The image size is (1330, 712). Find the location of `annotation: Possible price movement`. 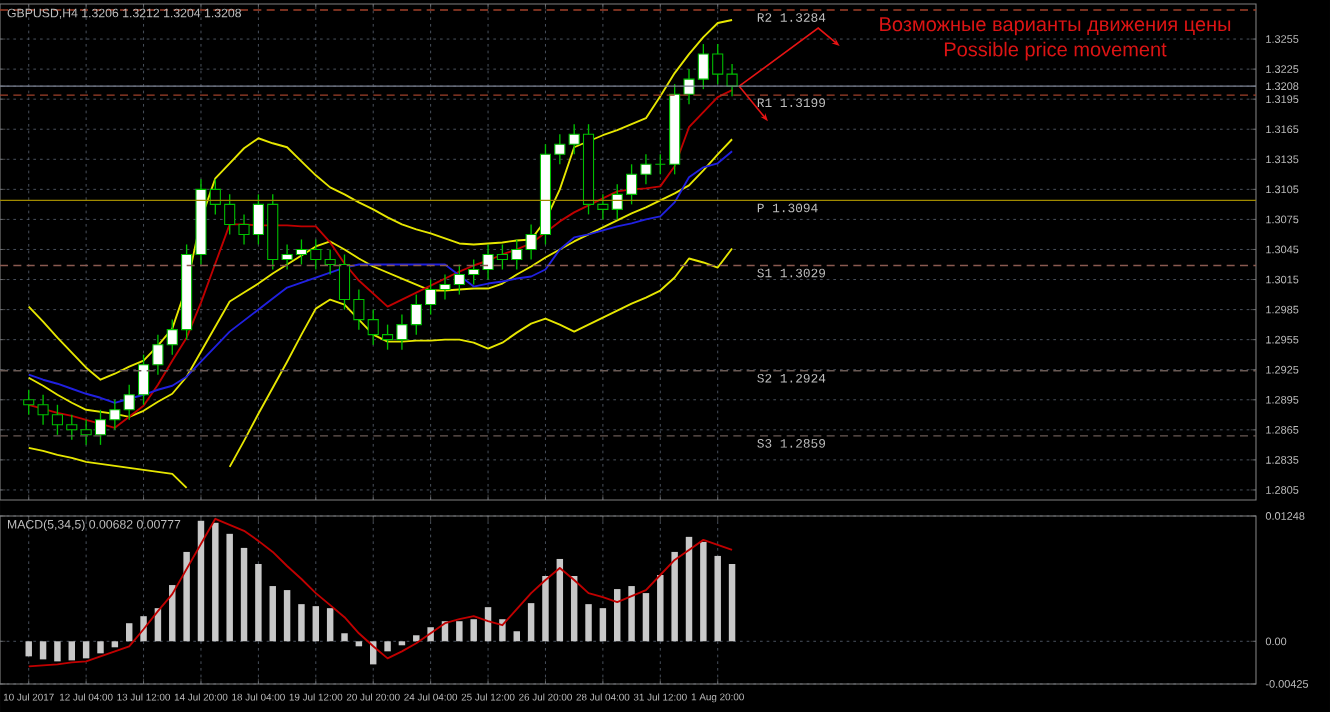

annotation: Possible price movement is located at coordinates (1055, 51).